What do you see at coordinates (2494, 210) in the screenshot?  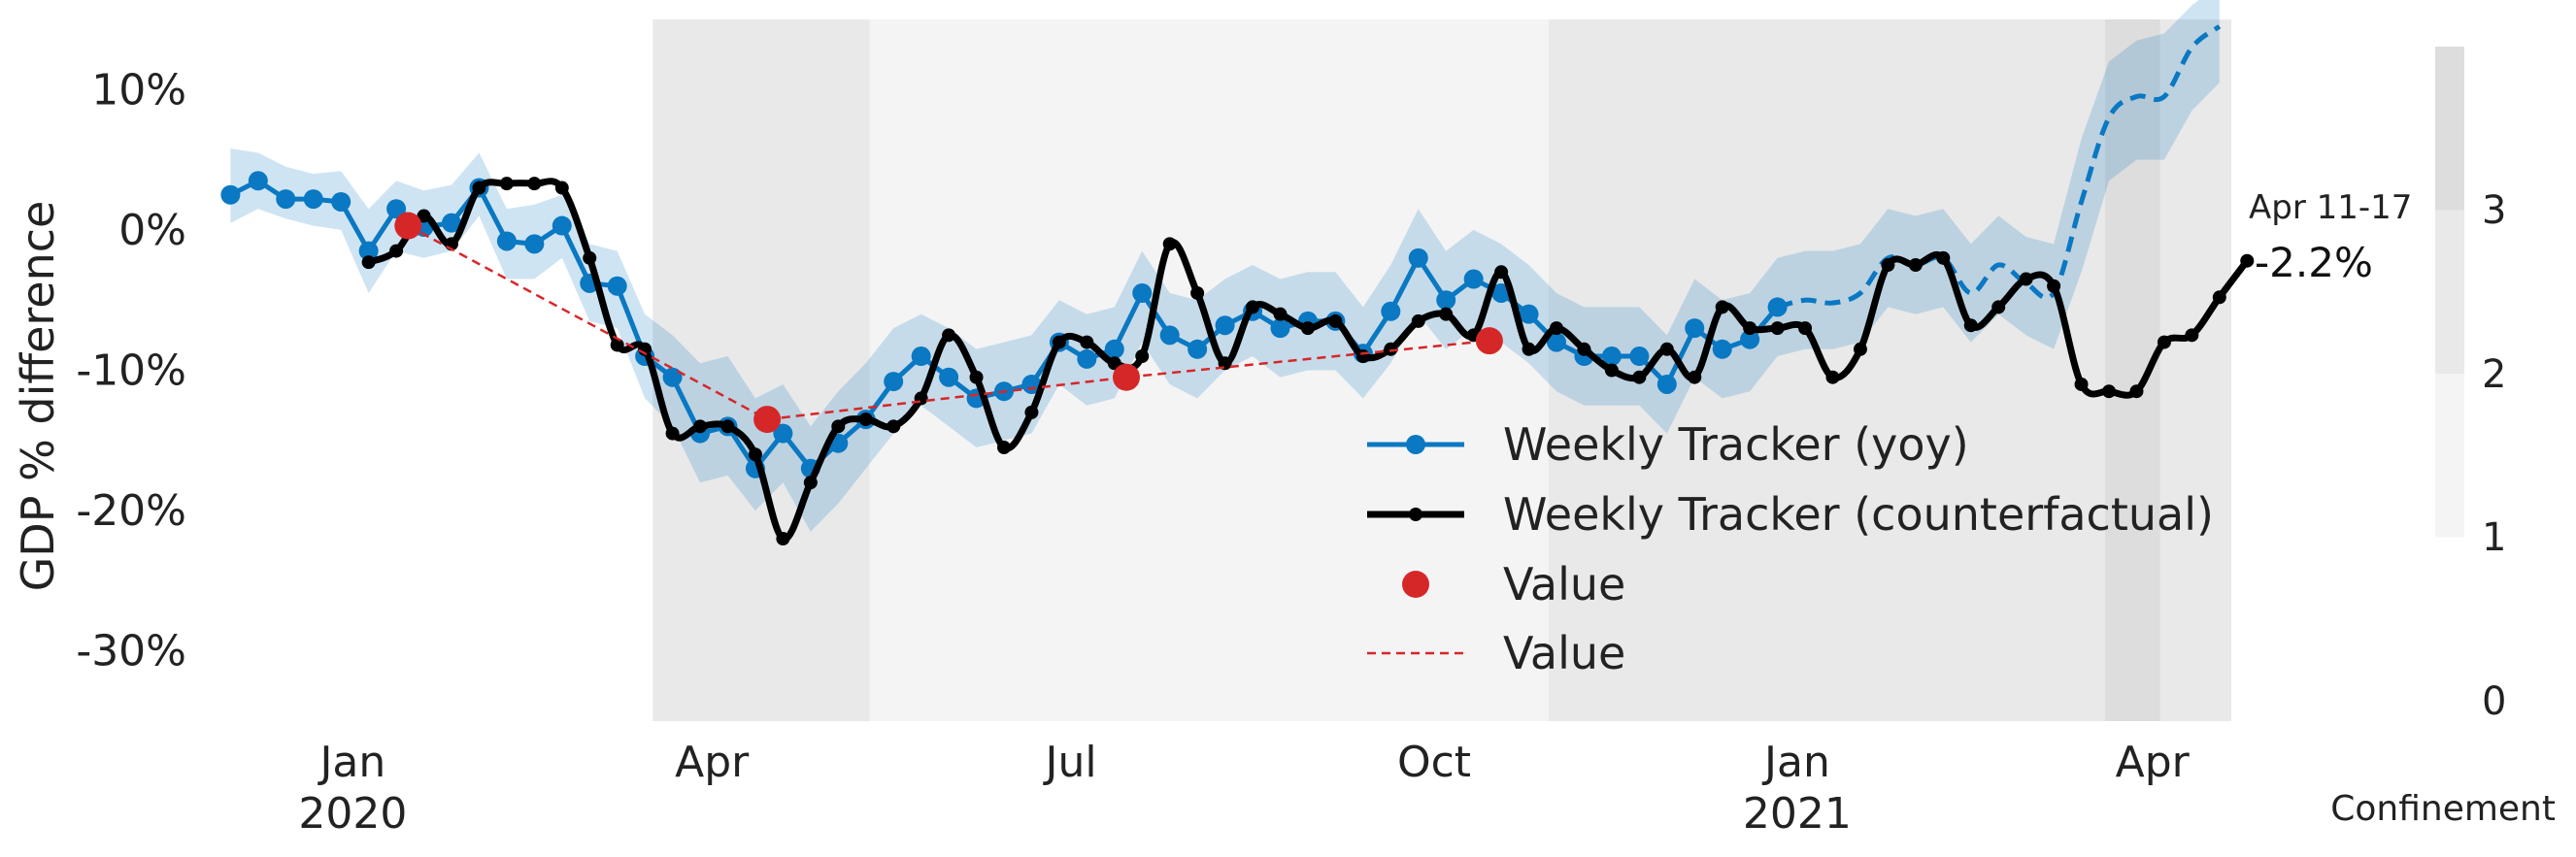 I see `cbar-tick-3: 3` at bounding box center [2494, 210].